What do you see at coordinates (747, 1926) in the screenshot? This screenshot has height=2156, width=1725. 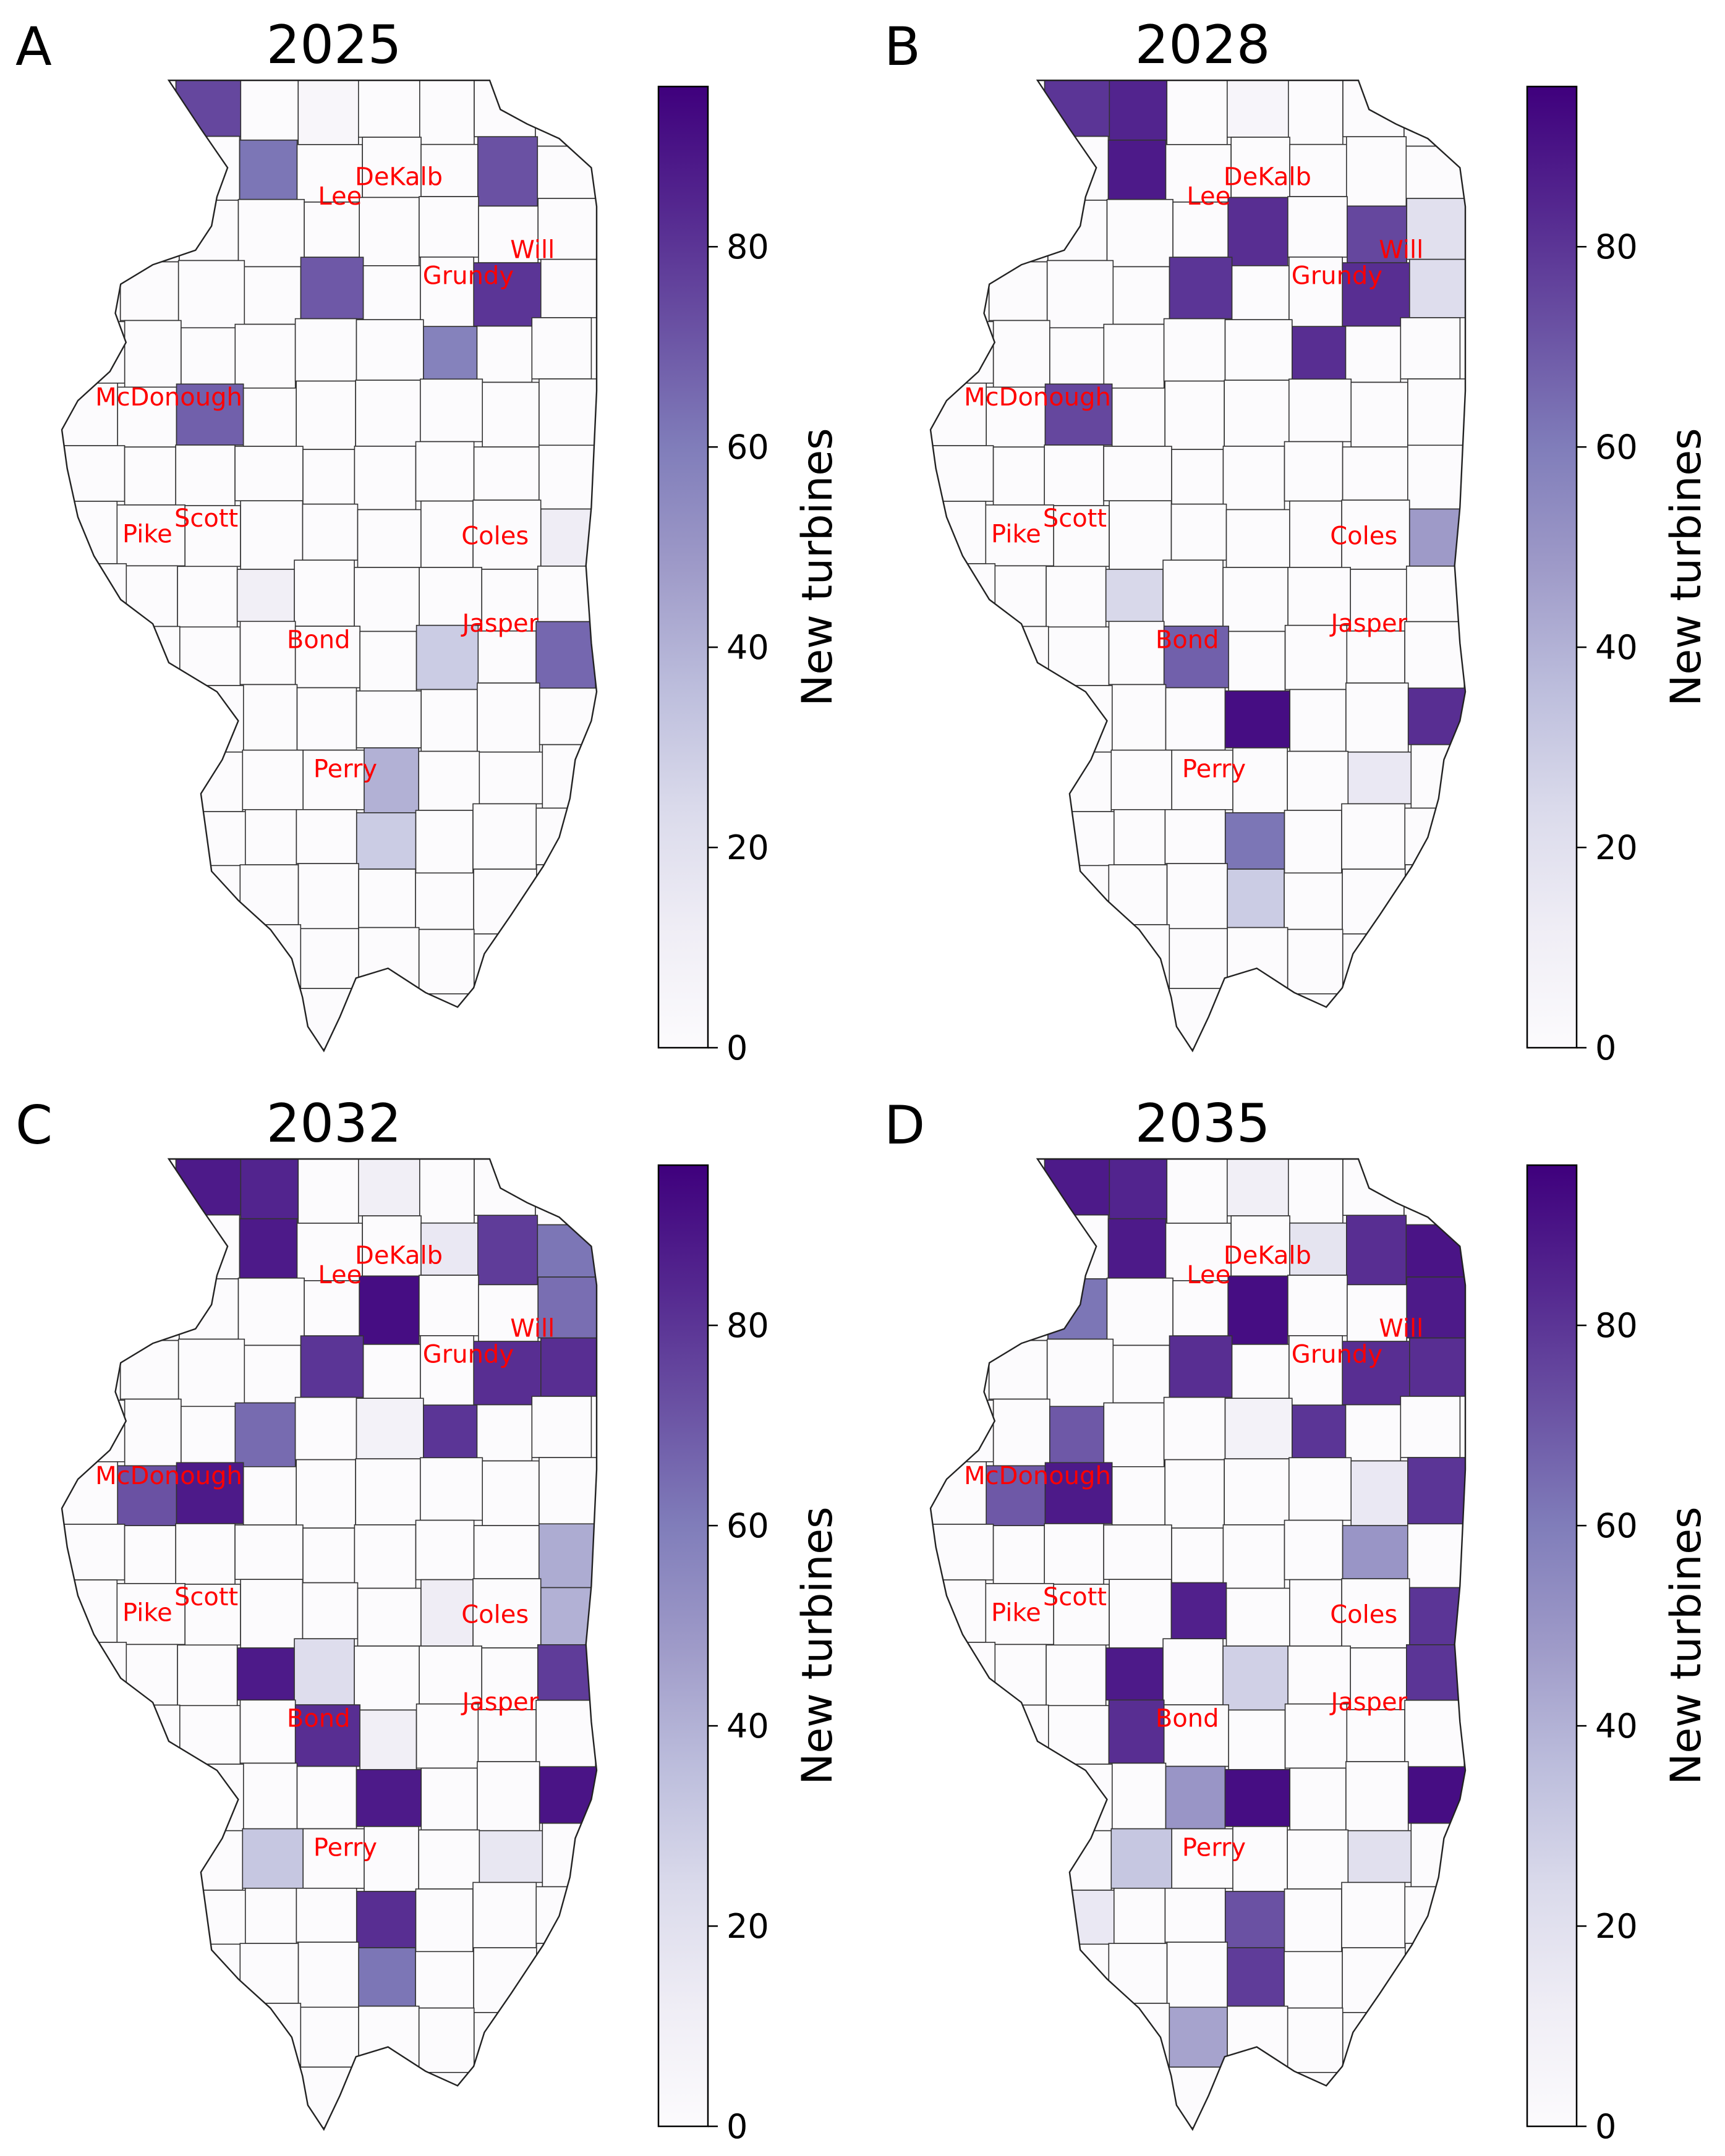 I see `colorbar-tick-label: 20` at bounding box center [747, 1926].